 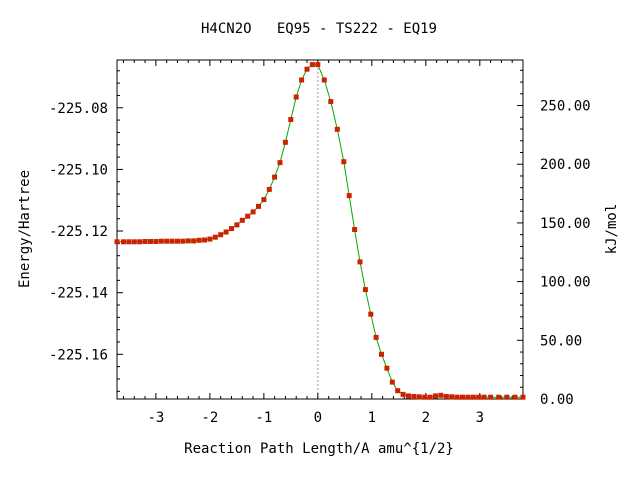 I want to click on x-tick-label: 2, so click(x=426, y=418).